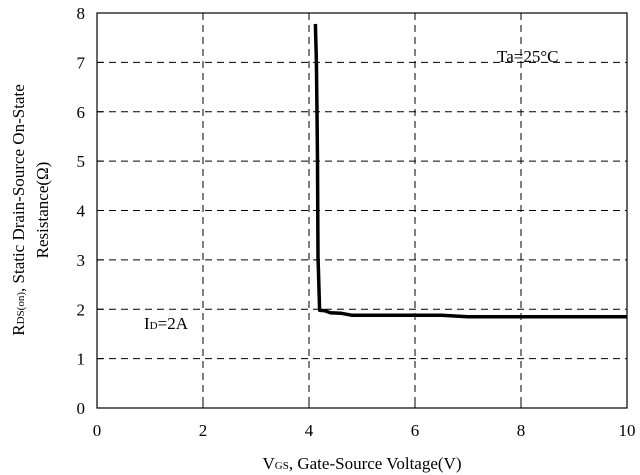 Image resolution: width=640 pixels, height=475 pixels. What do you see at coordinates (527, 56) in the screenshot?
I see `temperature-annotation: Ta=25°C` at bounding box center [527, 56].